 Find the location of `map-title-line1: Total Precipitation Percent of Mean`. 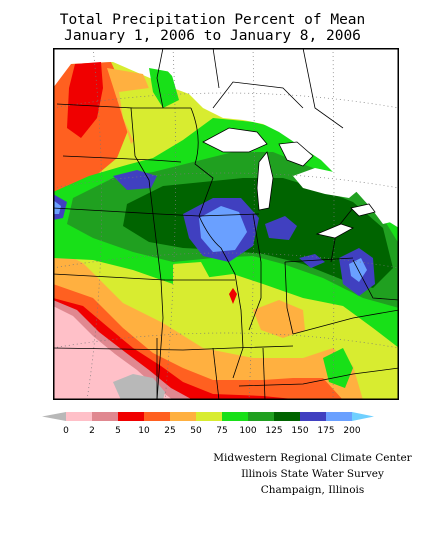

map-title-line1: Total Precipitation Percent of Mean is located at coordinates (212, 20).